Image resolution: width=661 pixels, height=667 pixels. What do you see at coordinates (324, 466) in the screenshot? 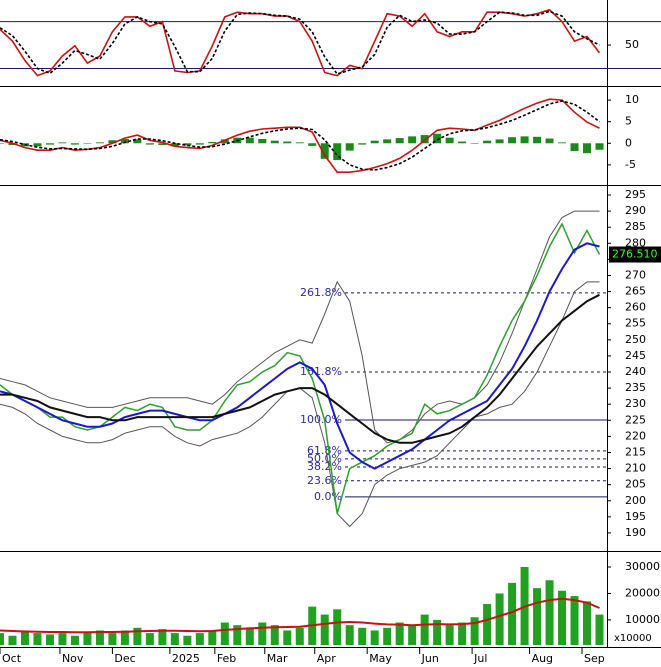
I see `fib-label: 38.2%` at bounding box center [324, 466].